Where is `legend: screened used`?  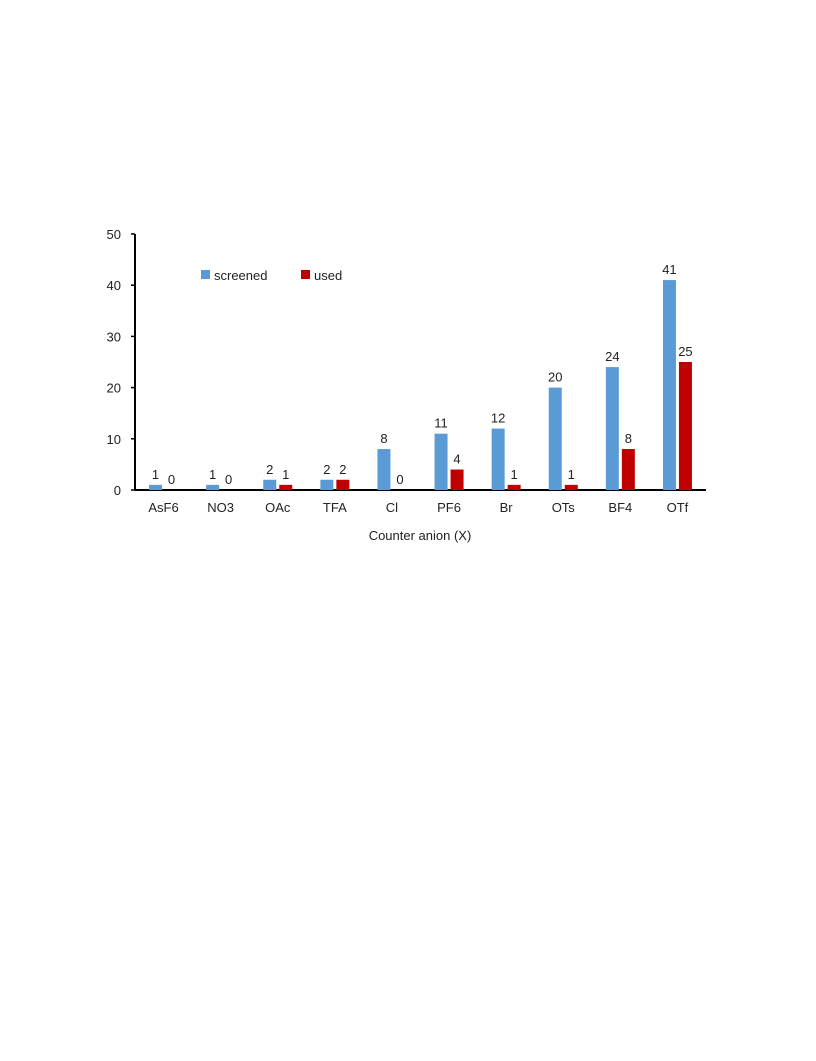
legend: screened used is located at coordinates (271, 275).